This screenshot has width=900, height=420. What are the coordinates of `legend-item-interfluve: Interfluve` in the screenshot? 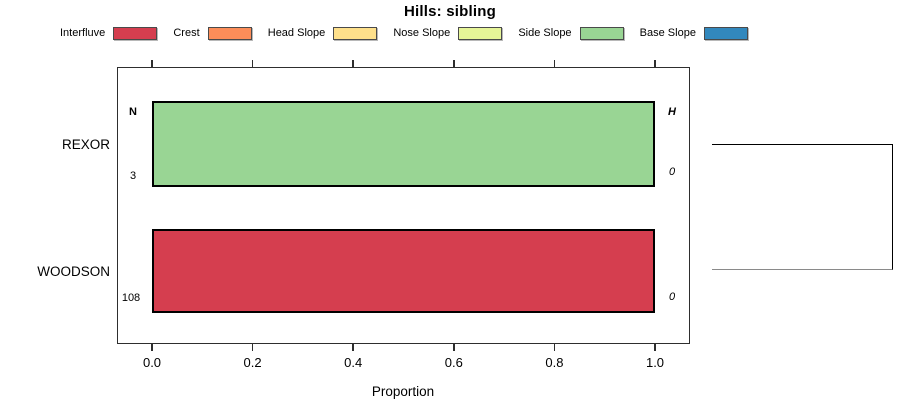 It's located at (109, 33).